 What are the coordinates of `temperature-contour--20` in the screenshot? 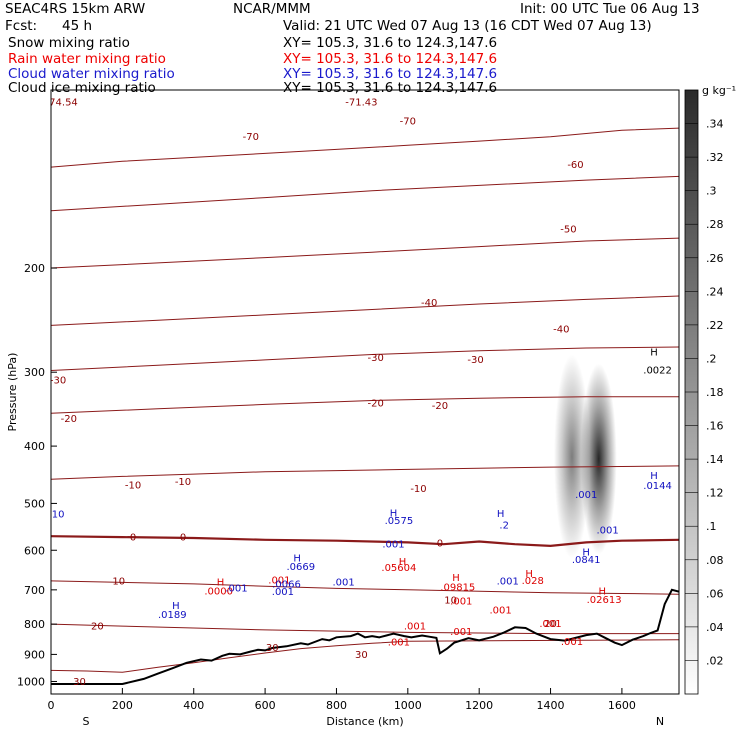 It's located at (365, 405).